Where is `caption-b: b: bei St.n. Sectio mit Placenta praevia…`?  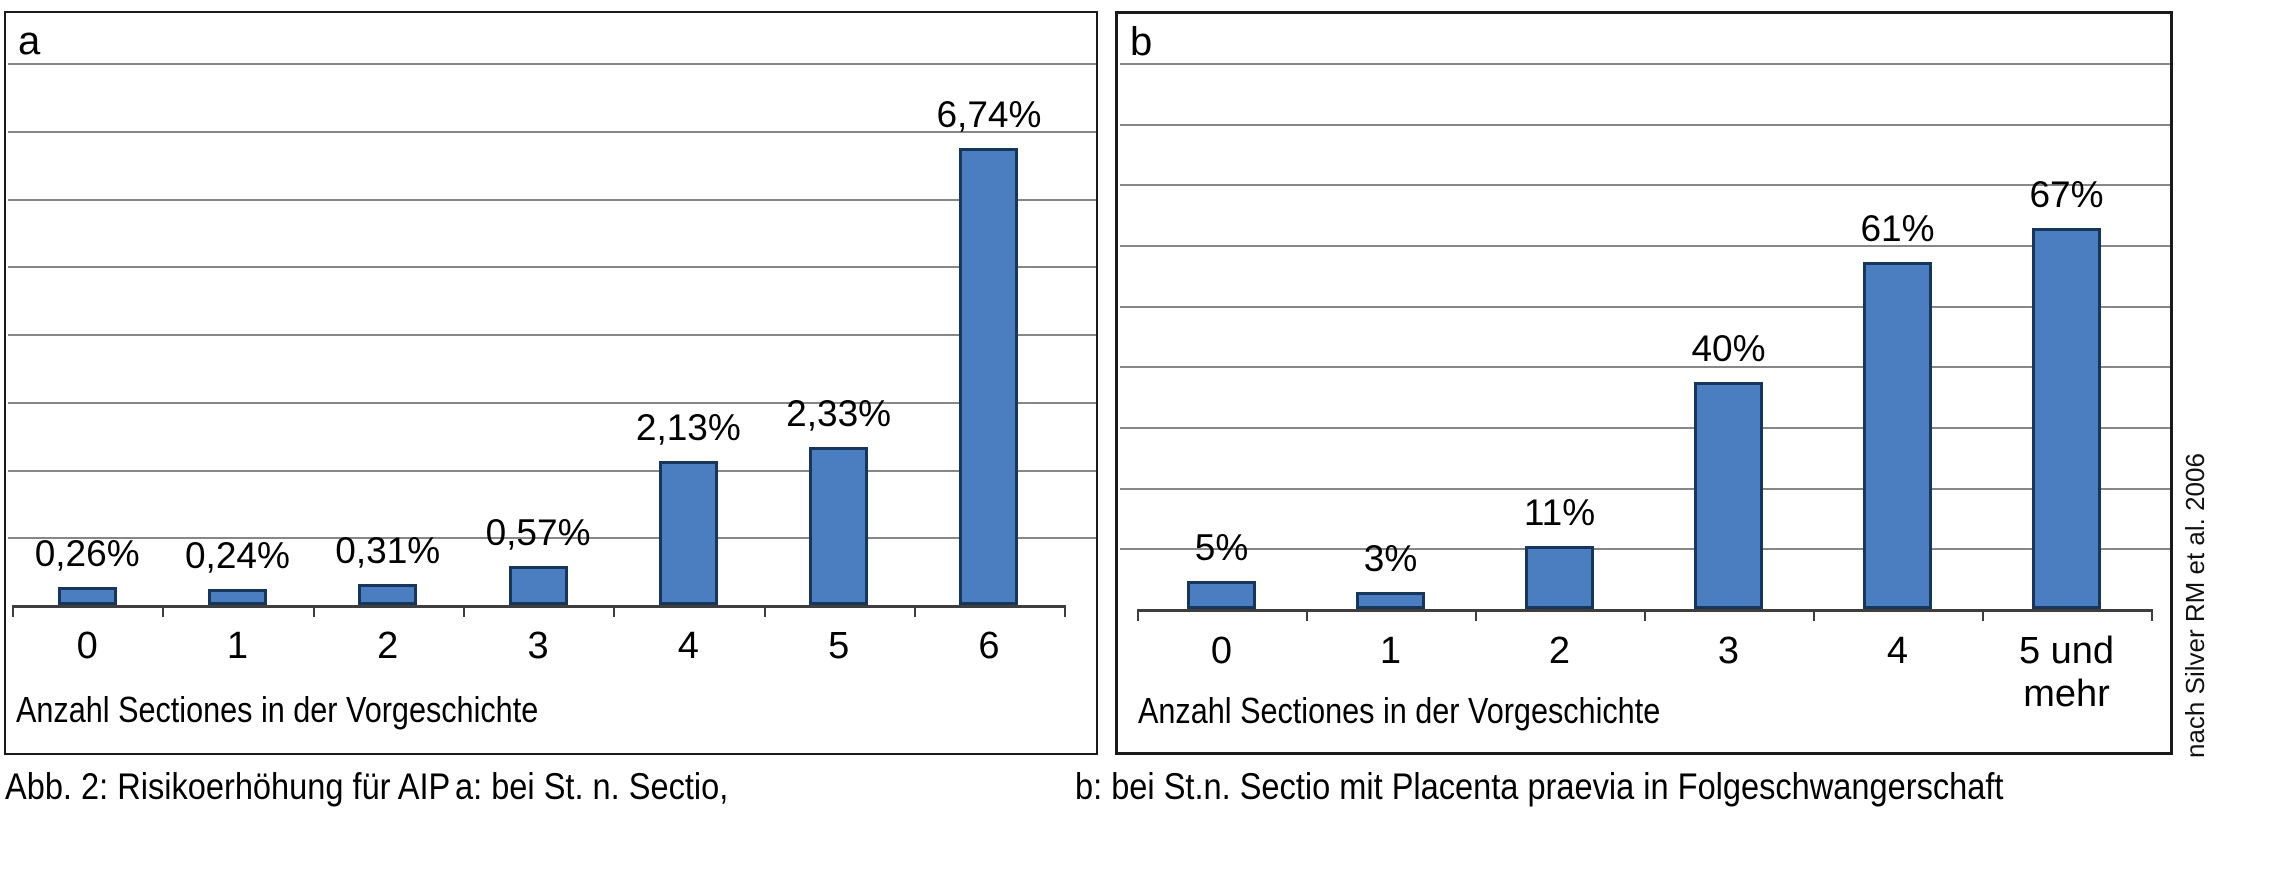 caption-b: b: bei St.n. Sectio mit Placenta praevia… is located at coordinates (1539, 786).